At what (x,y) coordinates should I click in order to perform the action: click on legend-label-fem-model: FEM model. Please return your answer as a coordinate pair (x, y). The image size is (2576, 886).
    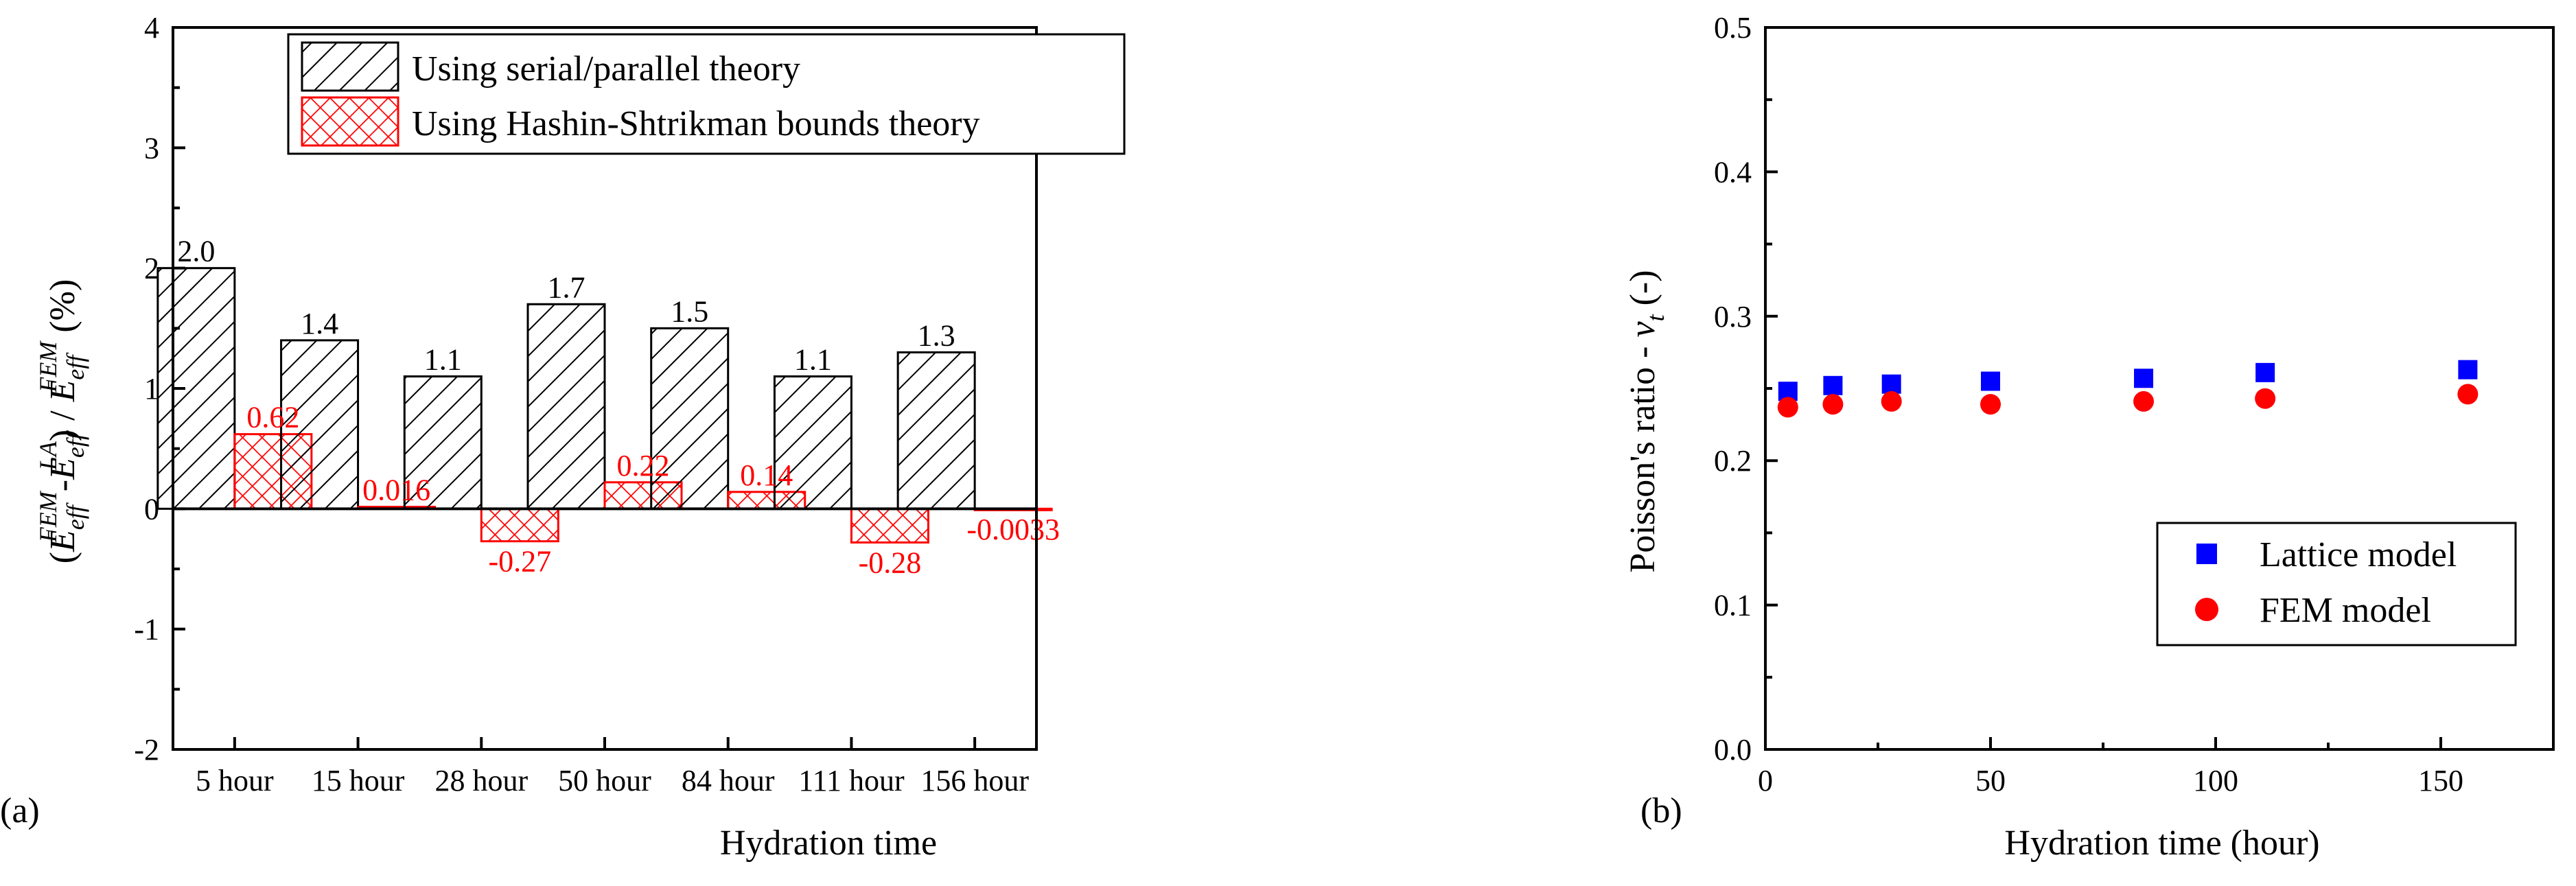
    Looking at the image, I should click on (2345, 610).